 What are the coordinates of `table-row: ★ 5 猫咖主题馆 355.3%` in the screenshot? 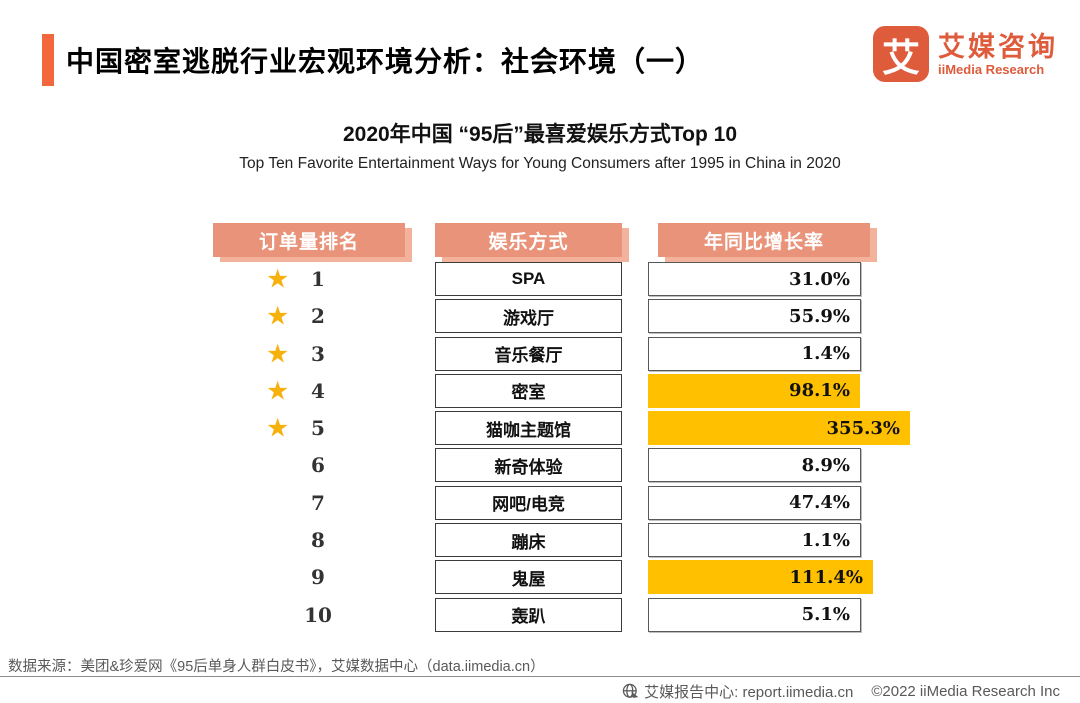 It's located at (540, 428).